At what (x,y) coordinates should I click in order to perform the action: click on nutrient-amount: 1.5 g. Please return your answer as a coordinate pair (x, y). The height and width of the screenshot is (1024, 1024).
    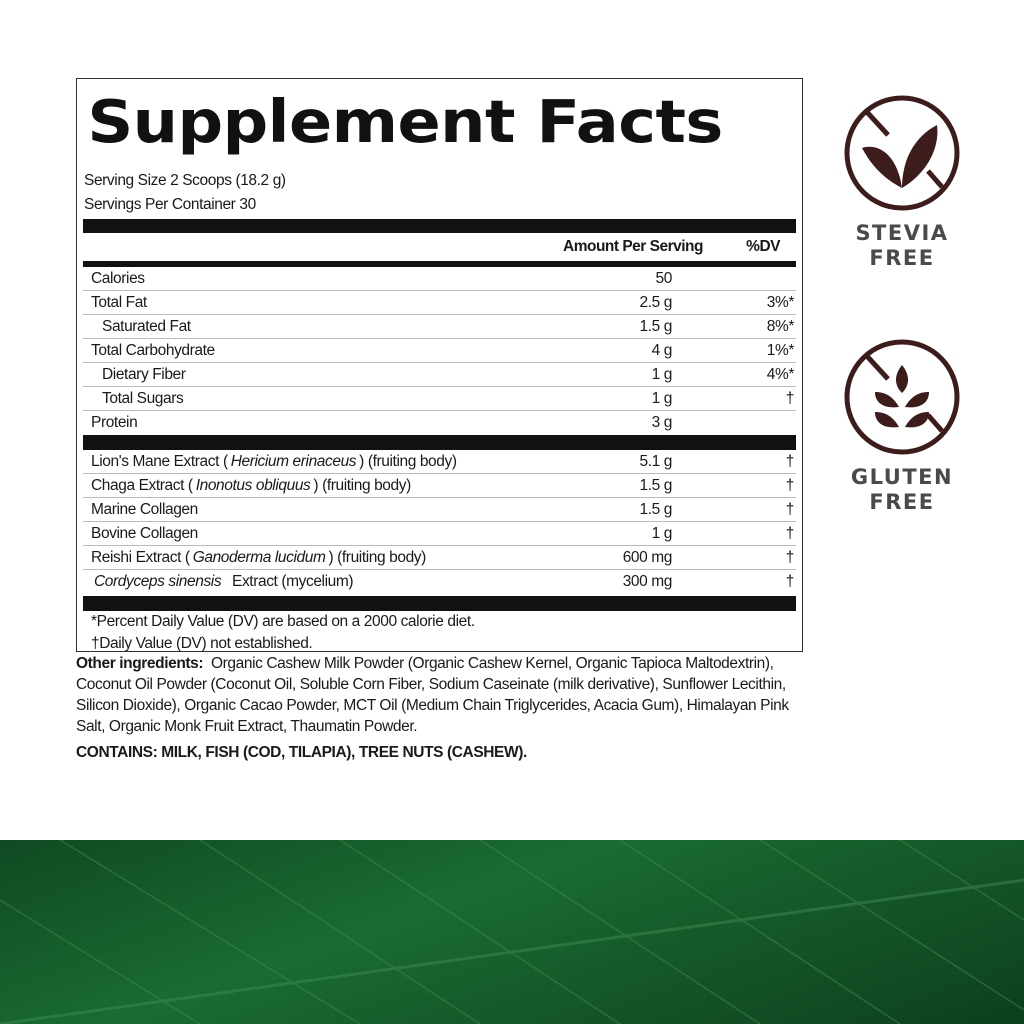
    Looking at the image, I should click on (656, 326).